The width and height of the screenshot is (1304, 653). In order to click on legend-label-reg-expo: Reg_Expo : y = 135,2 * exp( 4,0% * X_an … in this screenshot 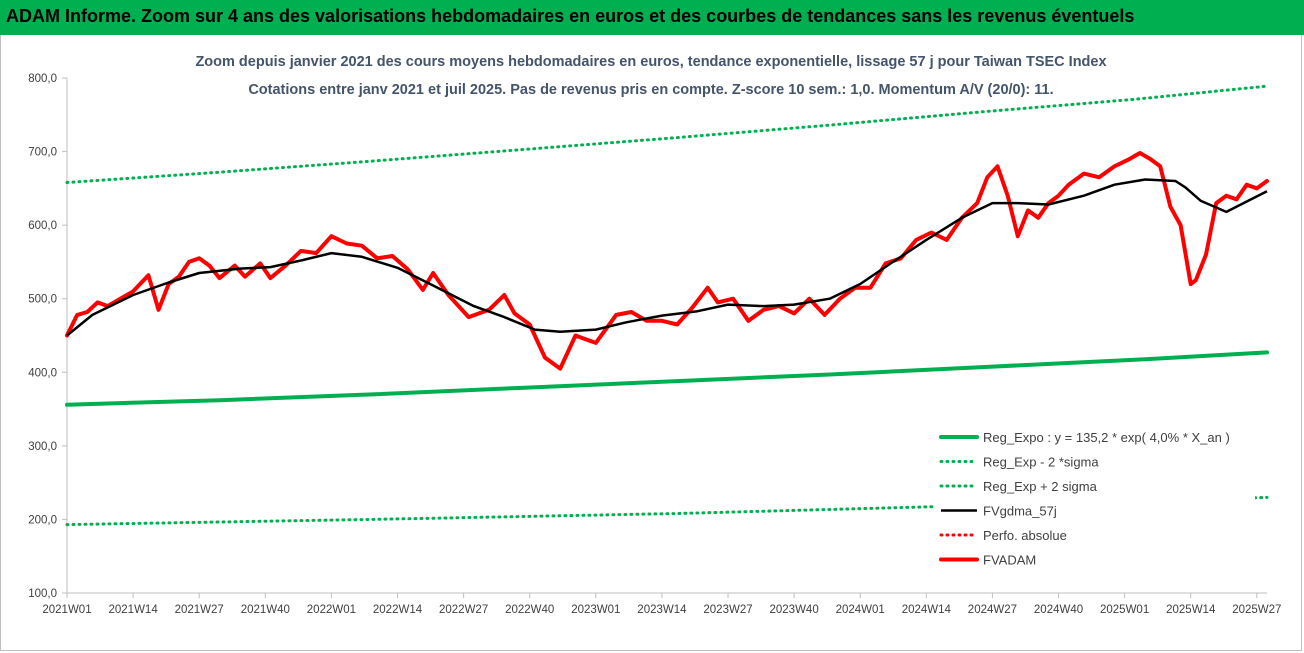, I will do `click(1106, 437)`.